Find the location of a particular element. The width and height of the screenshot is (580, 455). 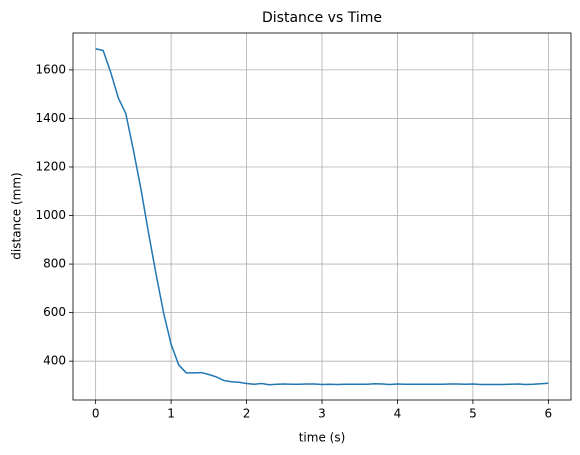

y-tick-label: 1000 is located at coordinates (50, 215).